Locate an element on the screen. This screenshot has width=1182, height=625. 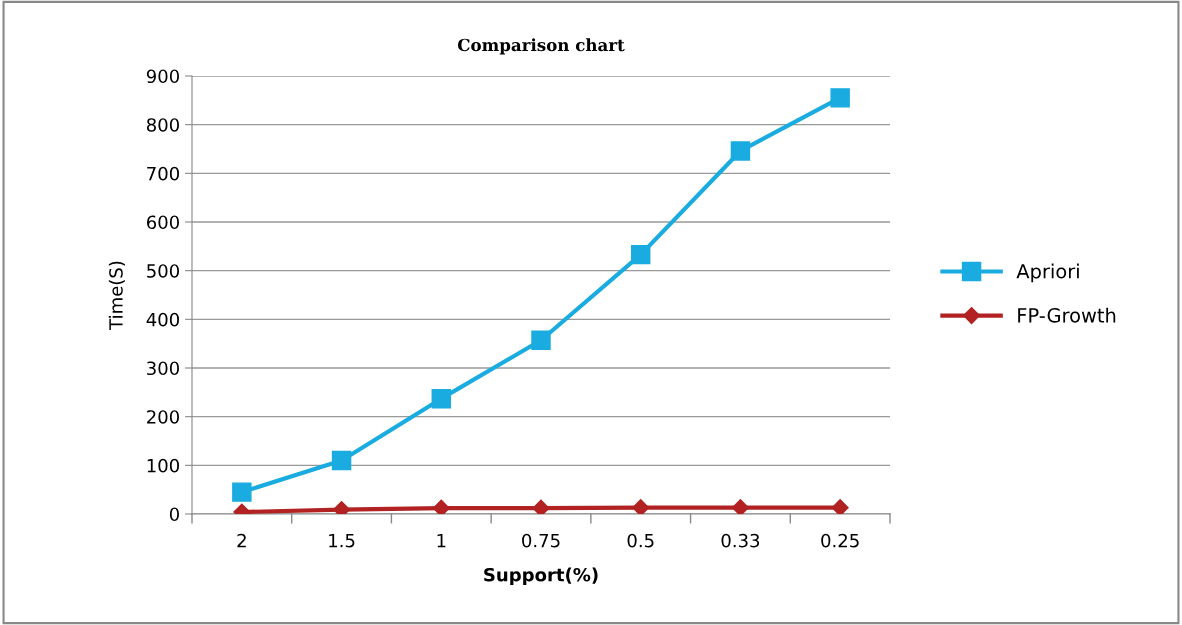
y-tick-label: 700 is located at coordinates (163, 173).